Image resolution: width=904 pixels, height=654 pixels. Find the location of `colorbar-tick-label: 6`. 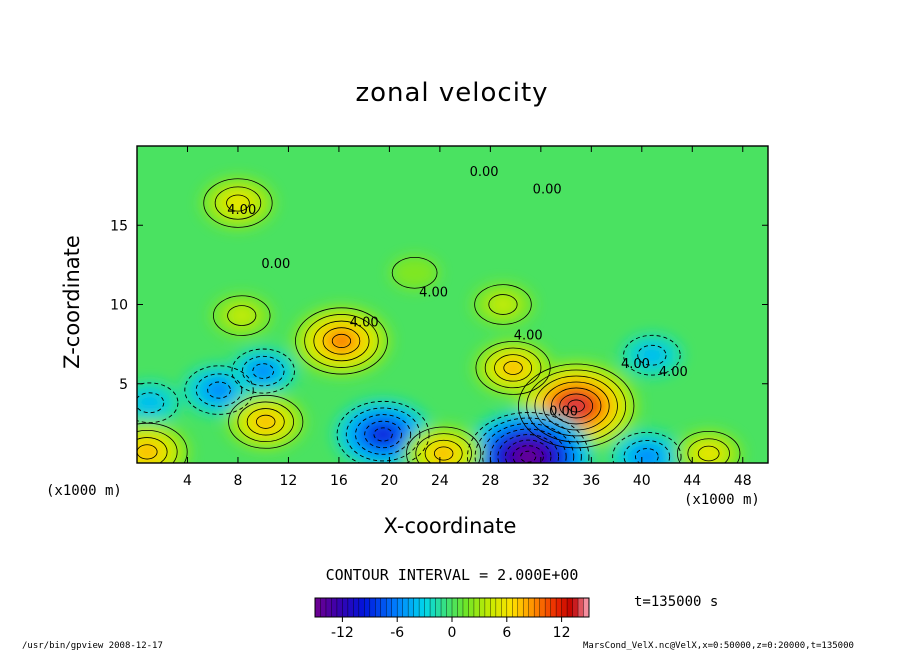

colorbar-tick-label: 6 is located at coordinates (506, 633).